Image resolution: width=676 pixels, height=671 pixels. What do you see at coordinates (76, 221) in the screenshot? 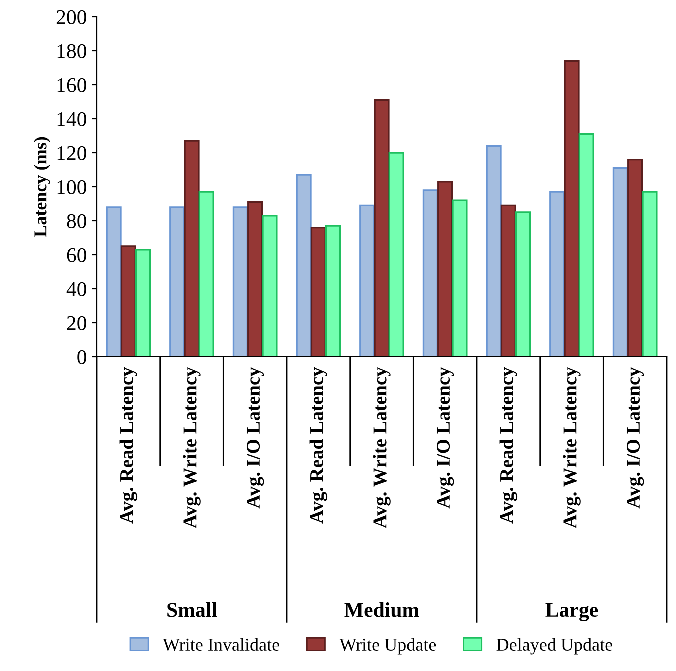
I see `y-tick-label: 80` at bounding box center [76, 221].